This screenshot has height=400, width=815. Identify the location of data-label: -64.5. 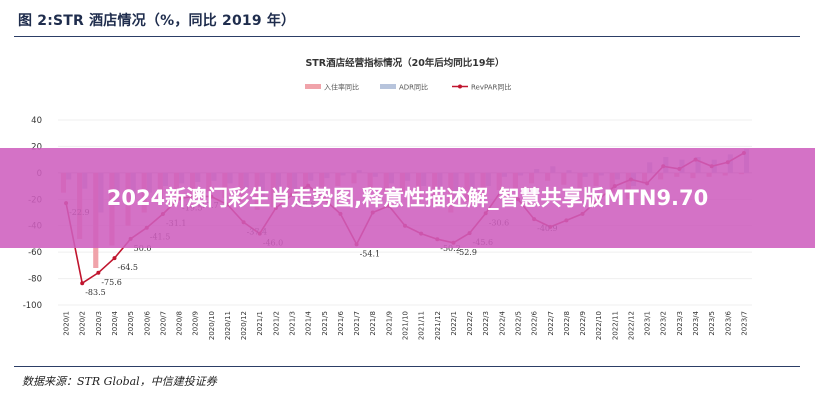
(127, 267).